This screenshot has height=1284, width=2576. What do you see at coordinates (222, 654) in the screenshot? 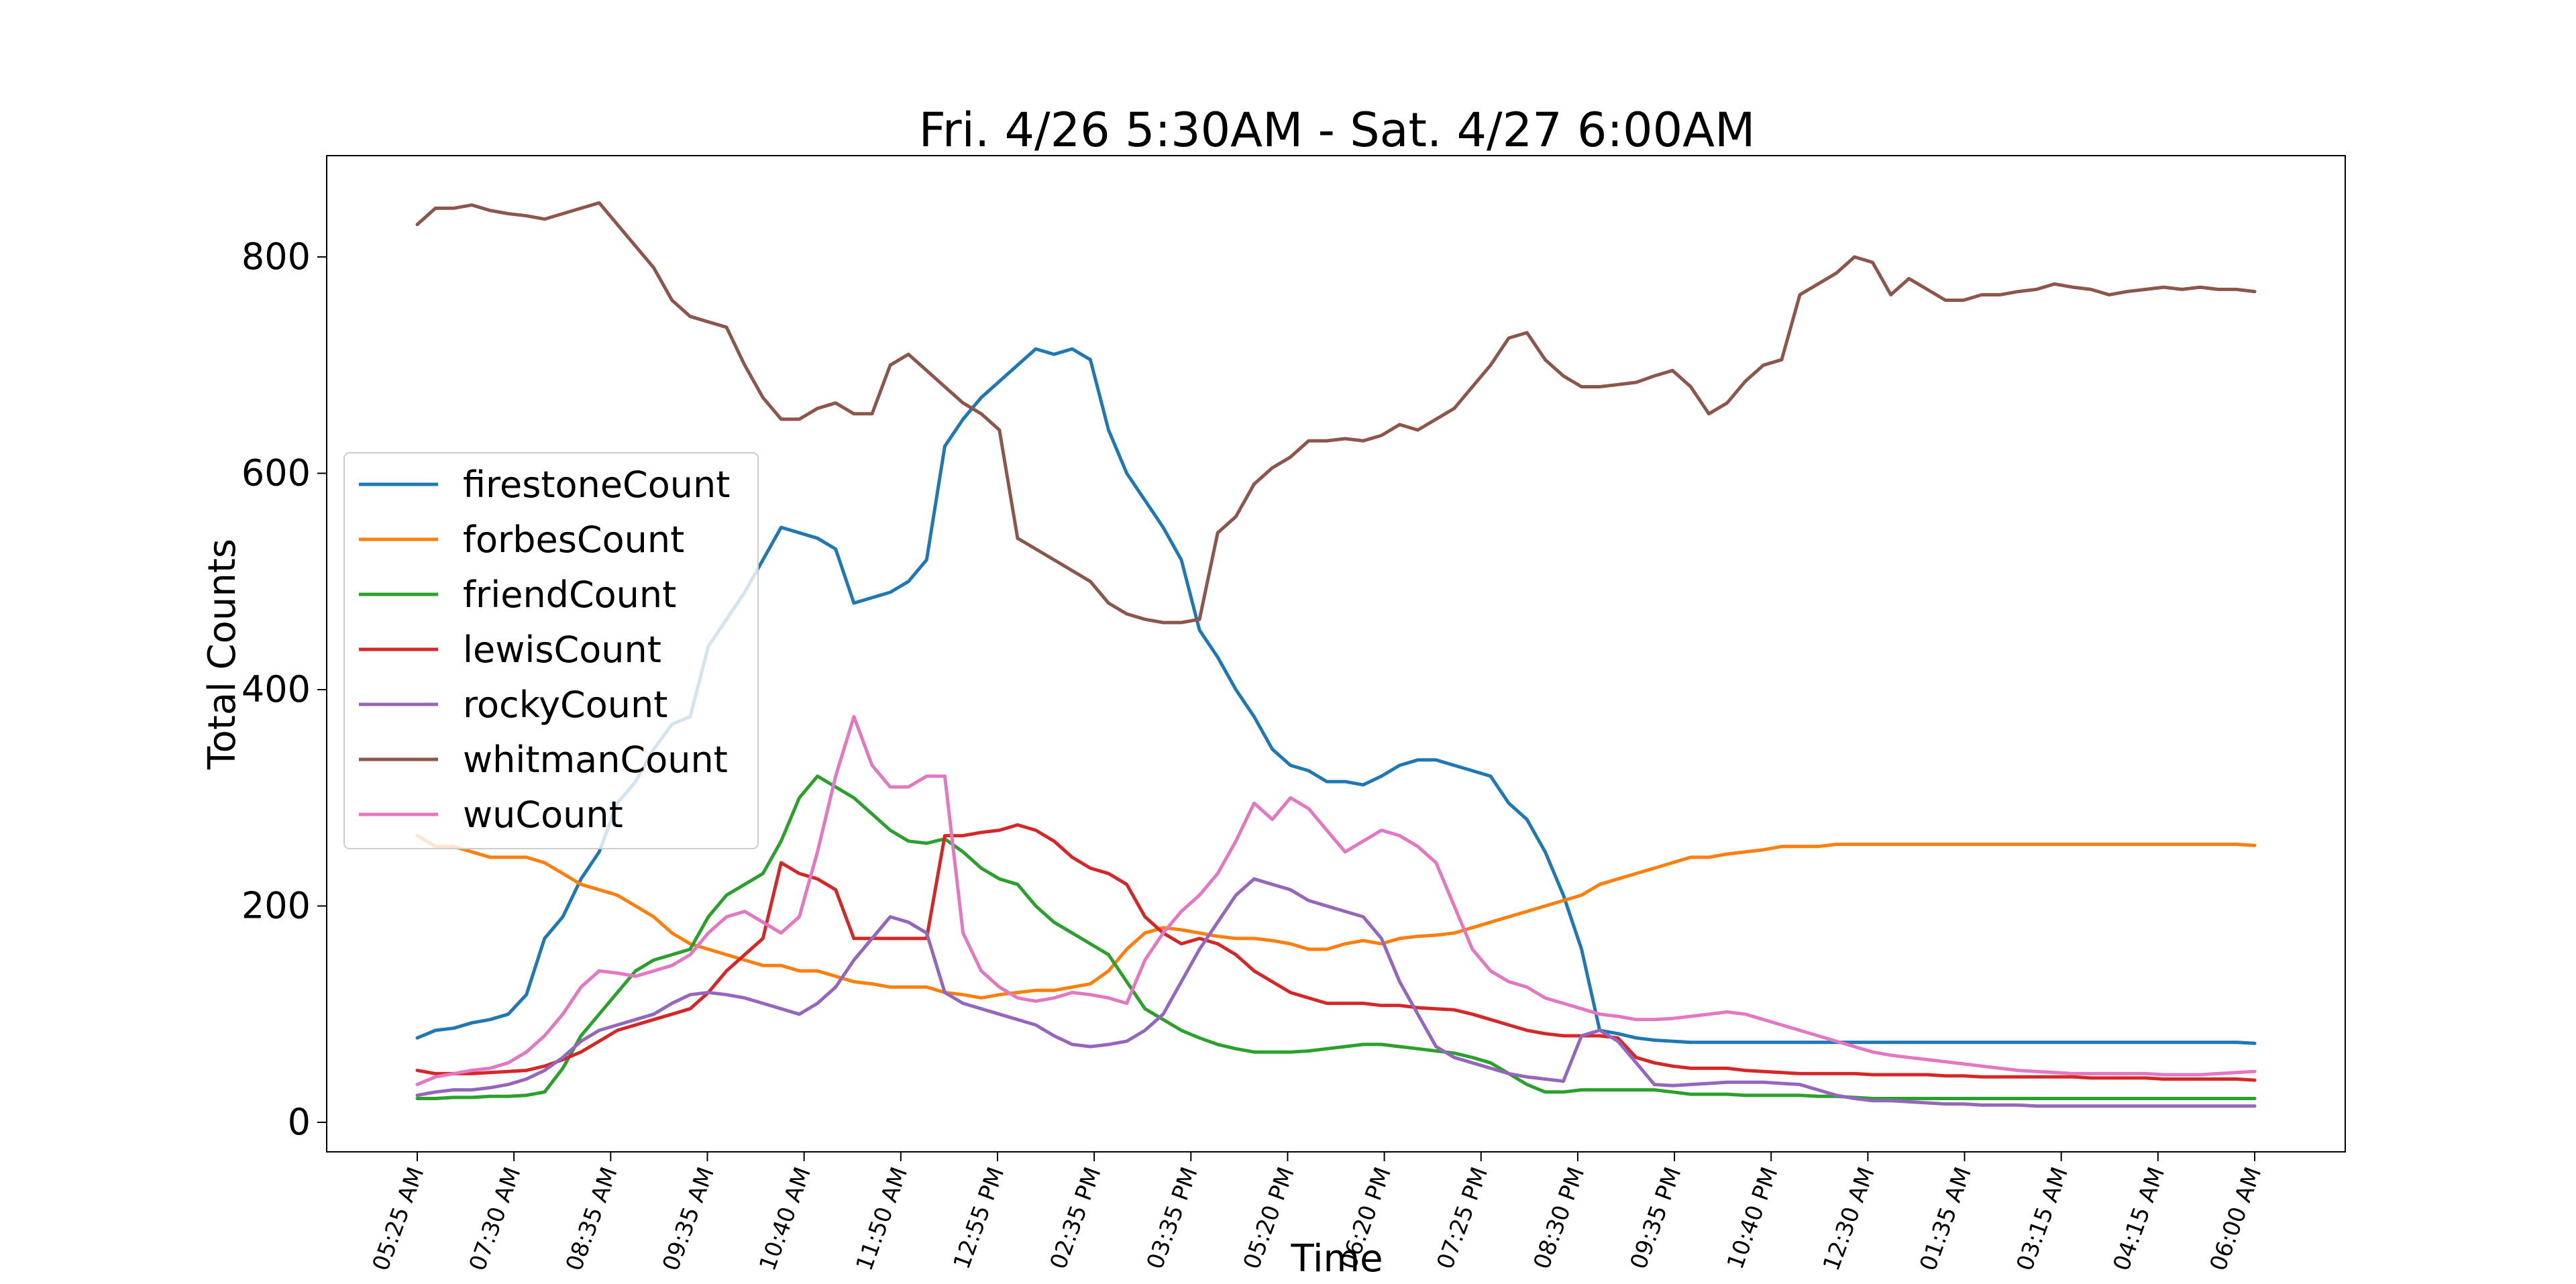
I see `y-axis-title: Total Counts` at bounding box center [222, 654].